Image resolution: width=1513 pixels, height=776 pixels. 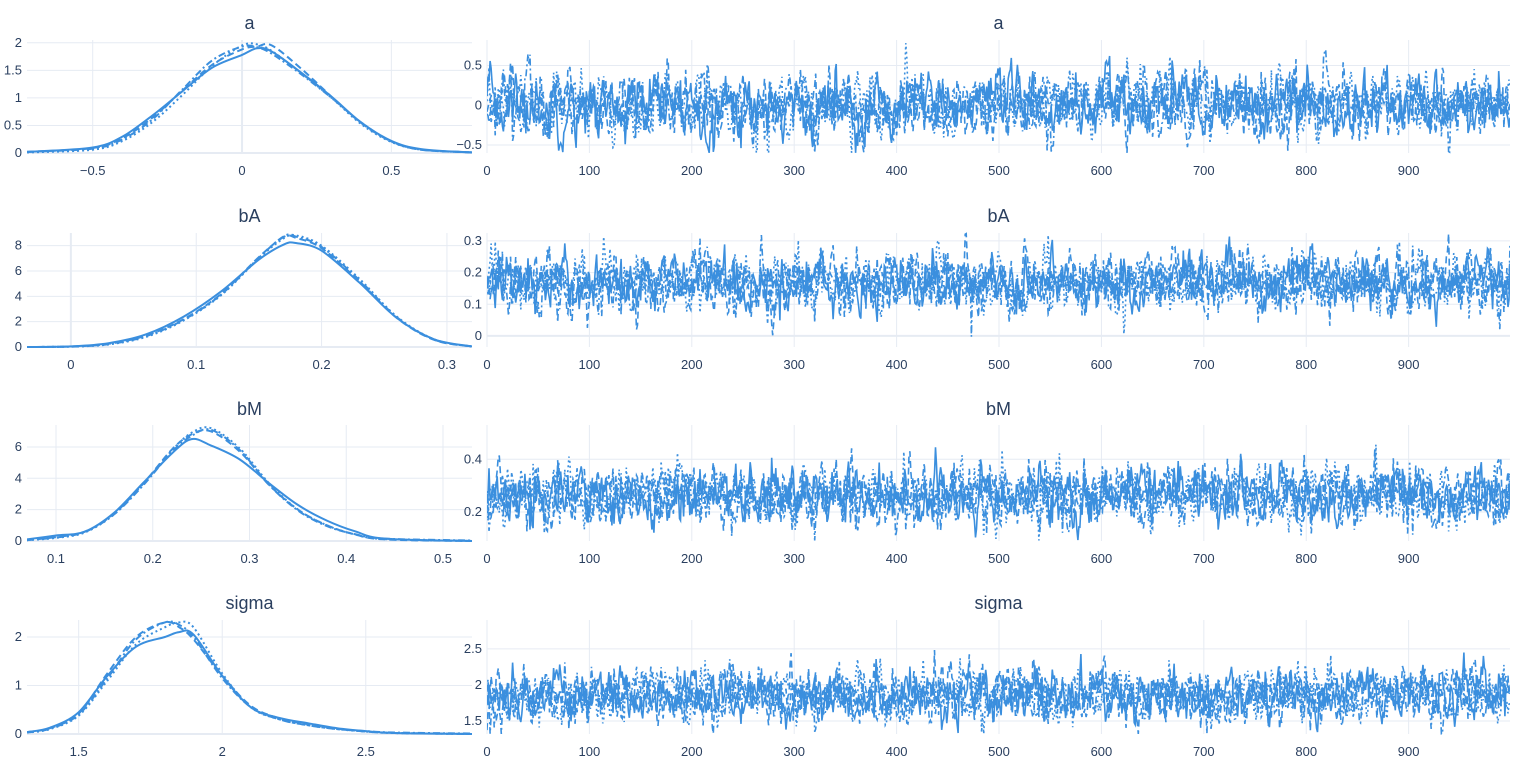 I want to click on x-tick-label: 0.3, so click(x=249, y=558).